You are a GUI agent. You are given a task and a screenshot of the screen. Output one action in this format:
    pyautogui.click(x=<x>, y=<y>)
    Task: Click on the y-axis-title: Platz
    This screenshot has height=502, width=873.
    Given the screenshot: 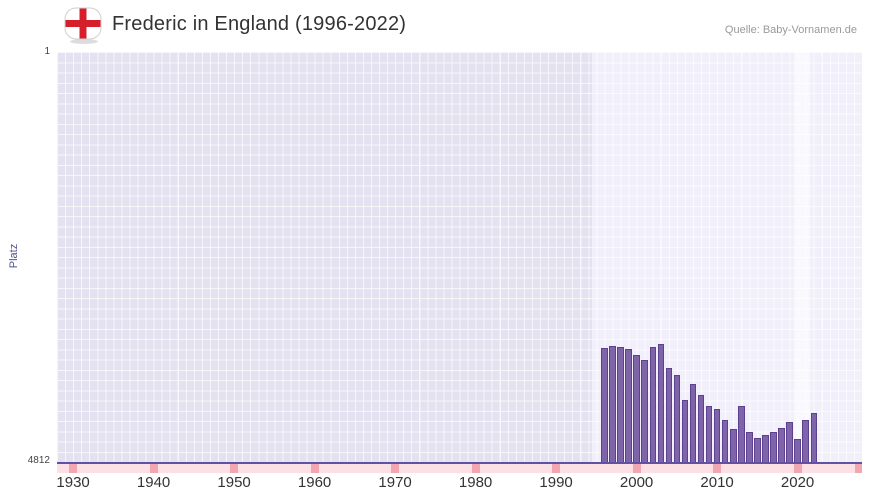 What is the action you would take?
    pyautogui.click(x=14, y=256)
    